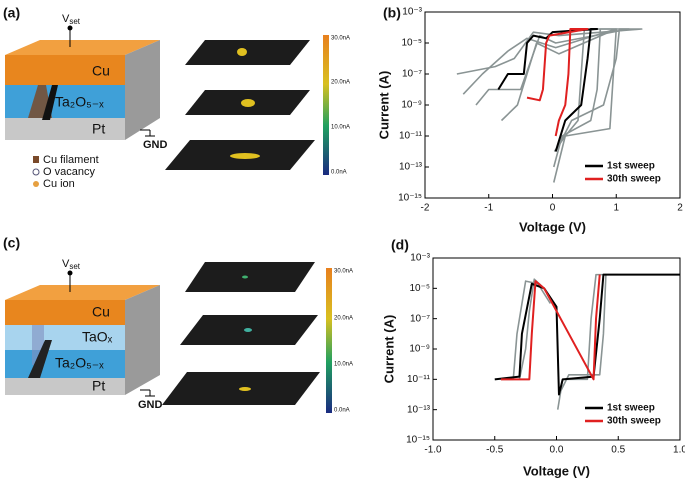  I want to click on x-tick-label: 1.0, so click(679, 450).